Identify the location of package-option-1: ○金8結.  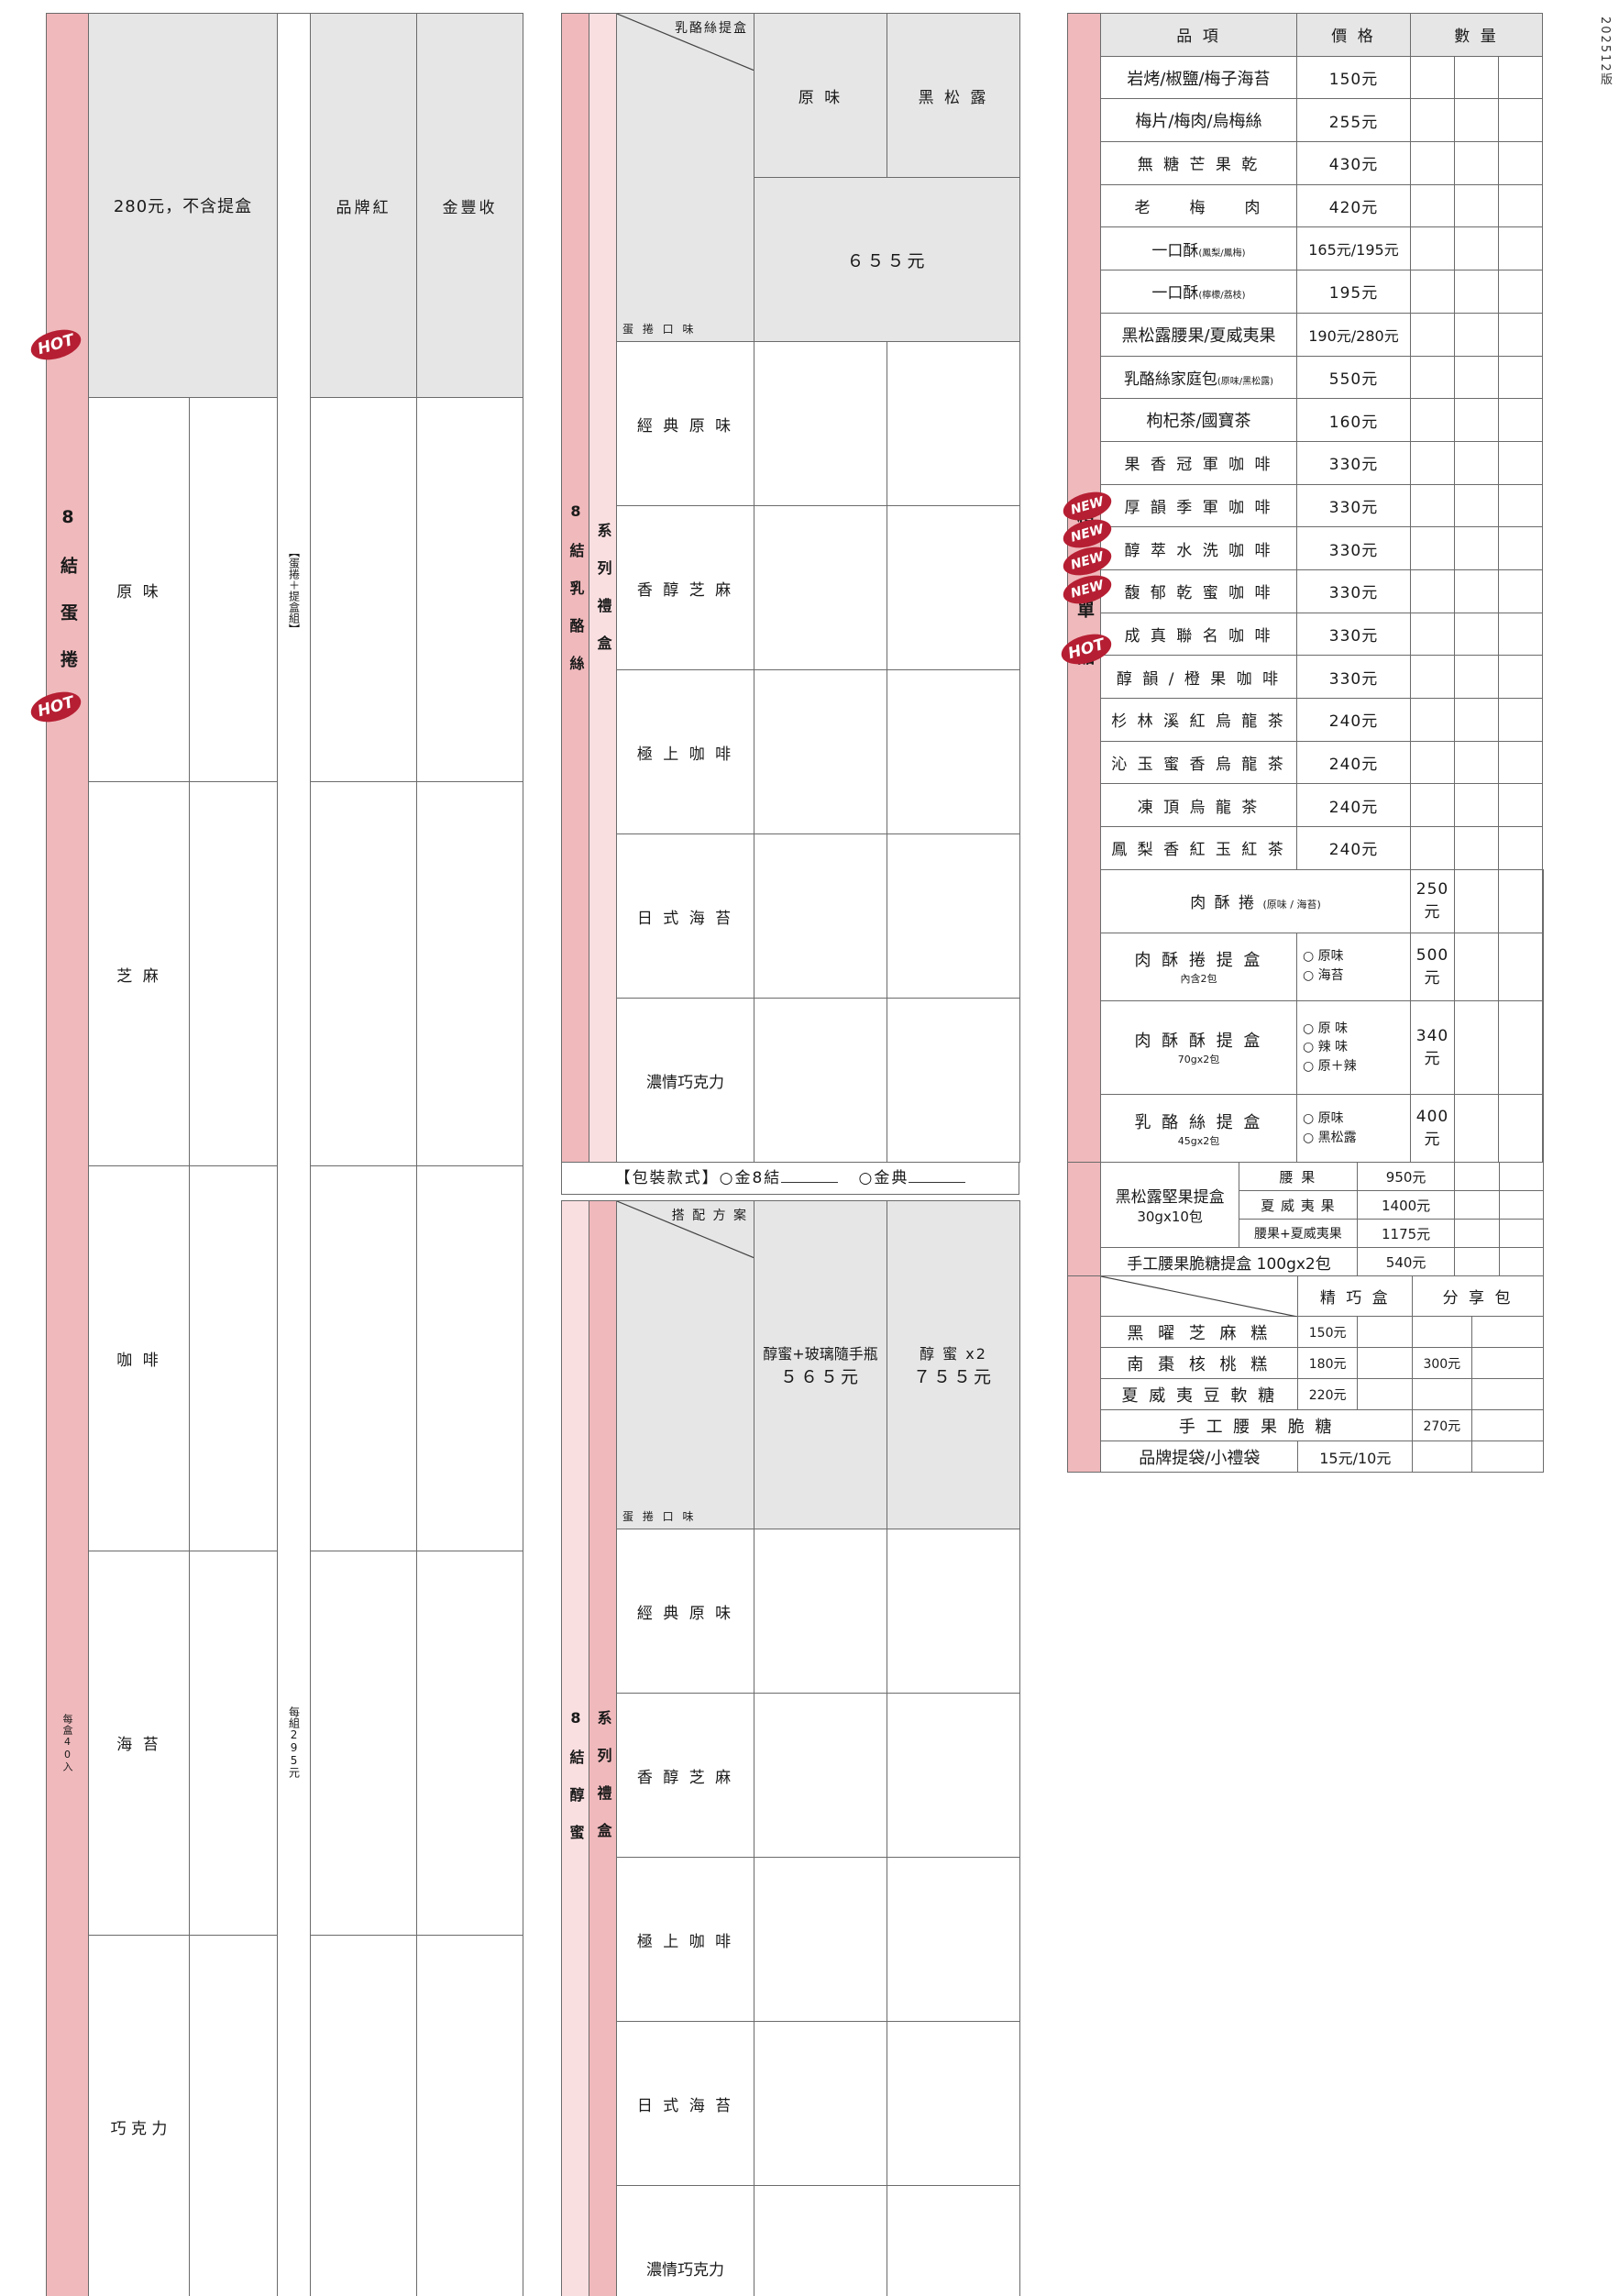
(751, 1178).